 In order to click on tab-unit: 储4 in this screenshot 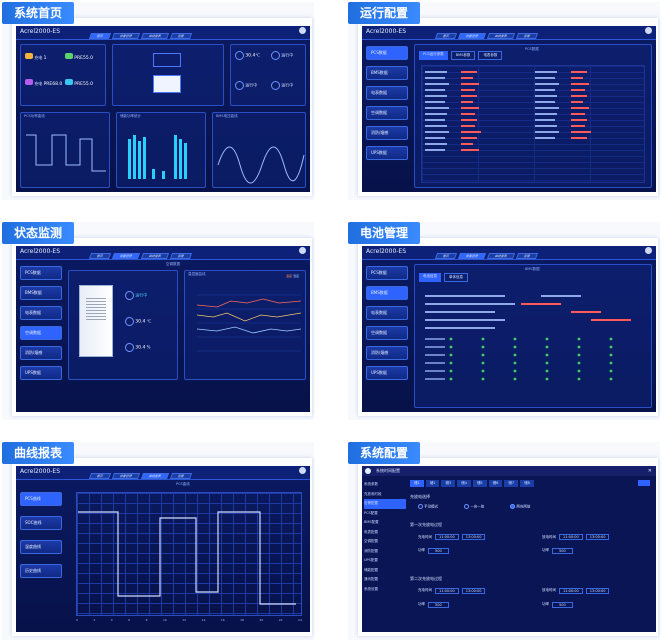, I will do `click(464, 483)`.